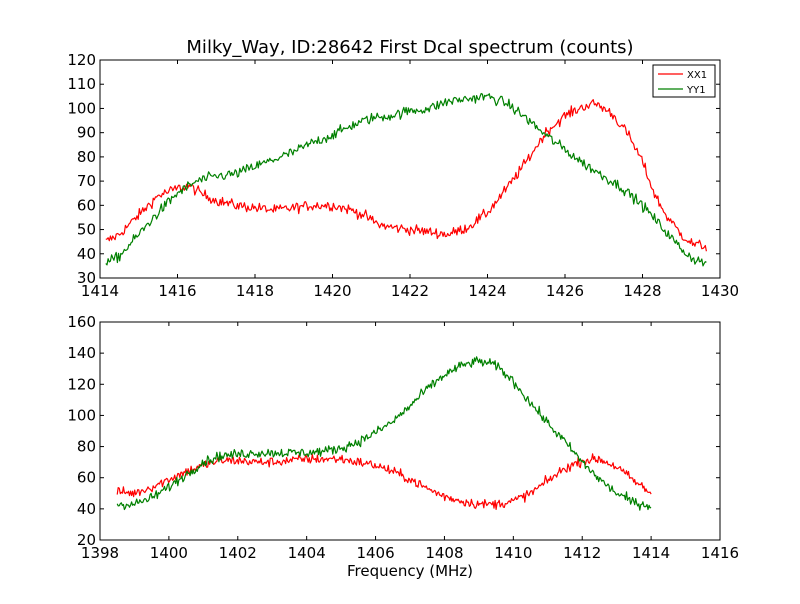 This screenshot has width=800, height=604. I want to click on legend-label-yy1: YY1, so click(696, 90).